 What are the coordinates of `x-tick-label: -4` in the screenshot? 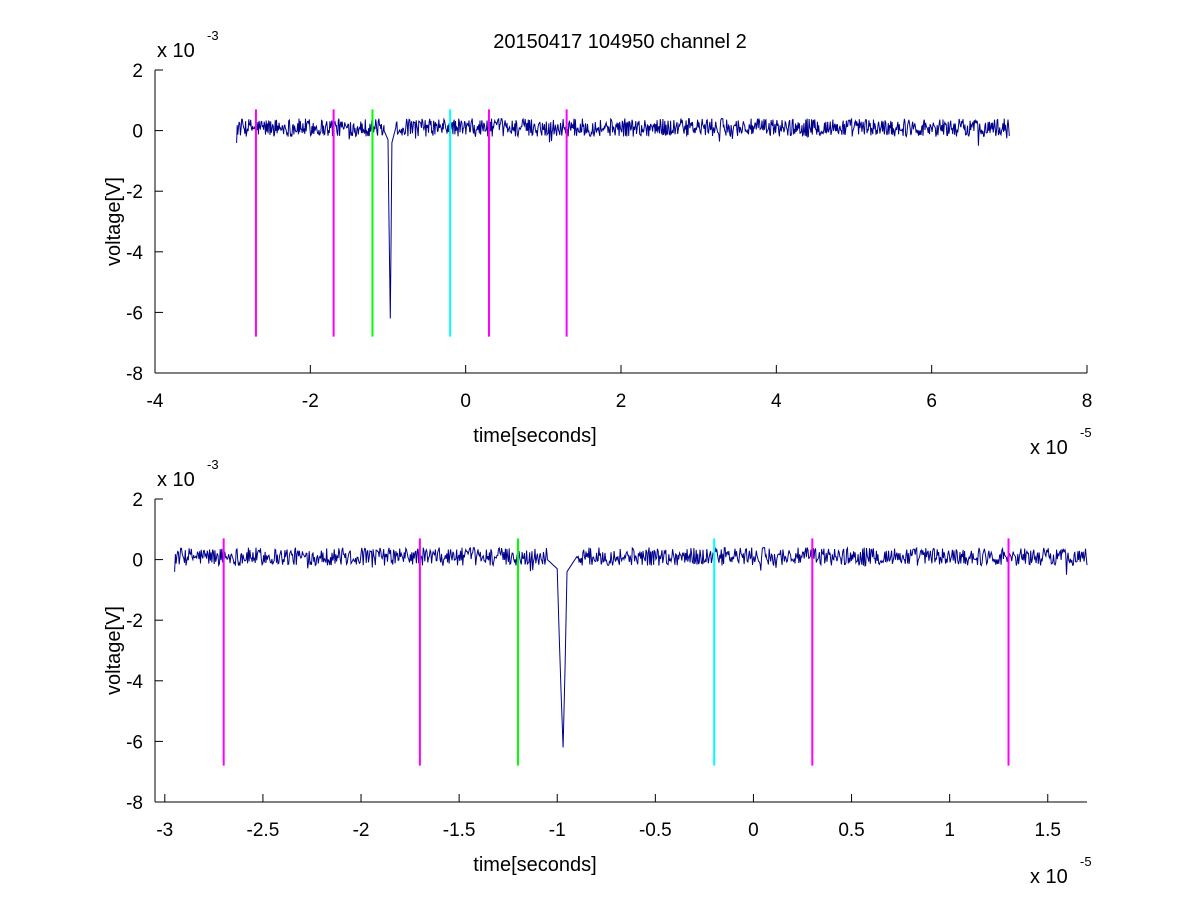 It's located at (155, 401).